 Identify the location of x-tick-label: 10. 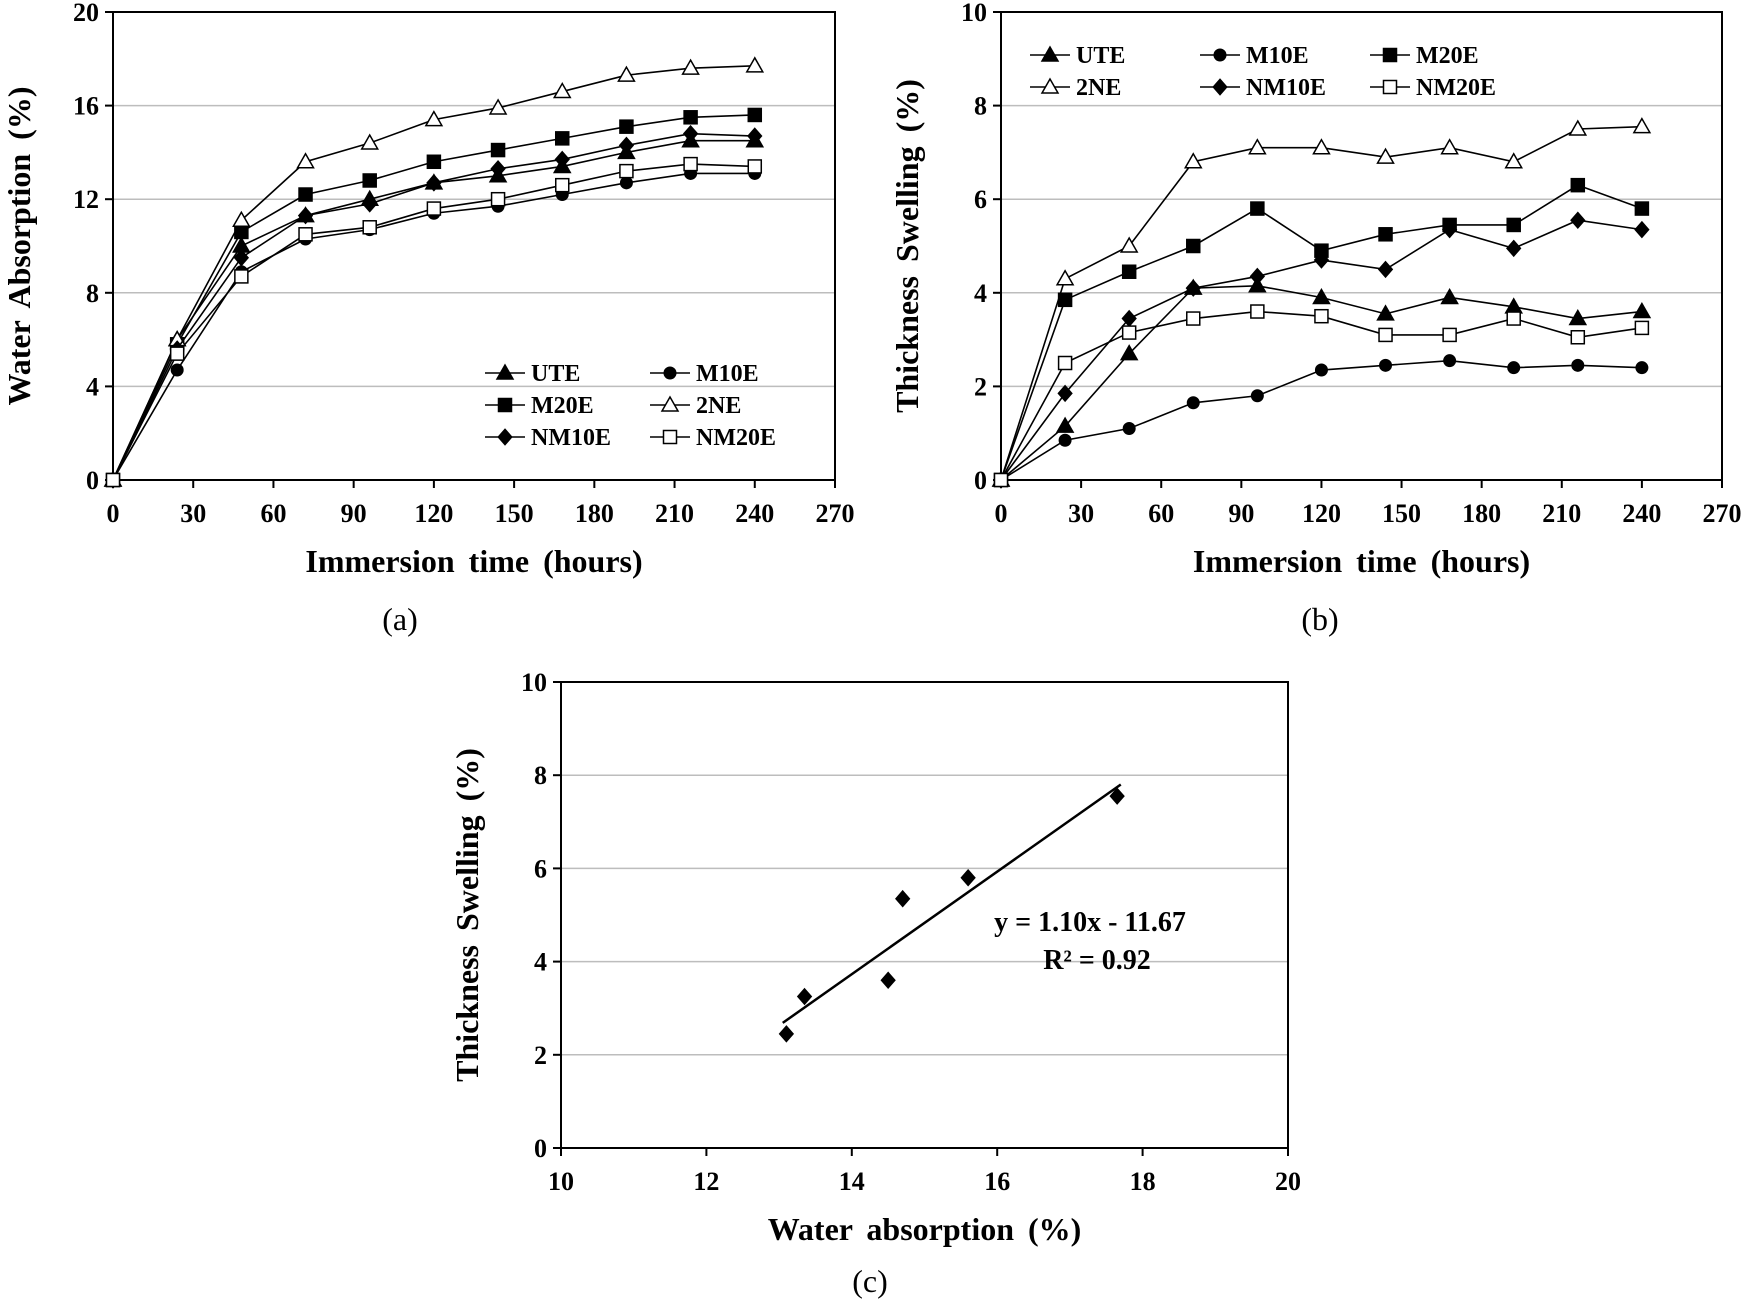
(561, 1181).